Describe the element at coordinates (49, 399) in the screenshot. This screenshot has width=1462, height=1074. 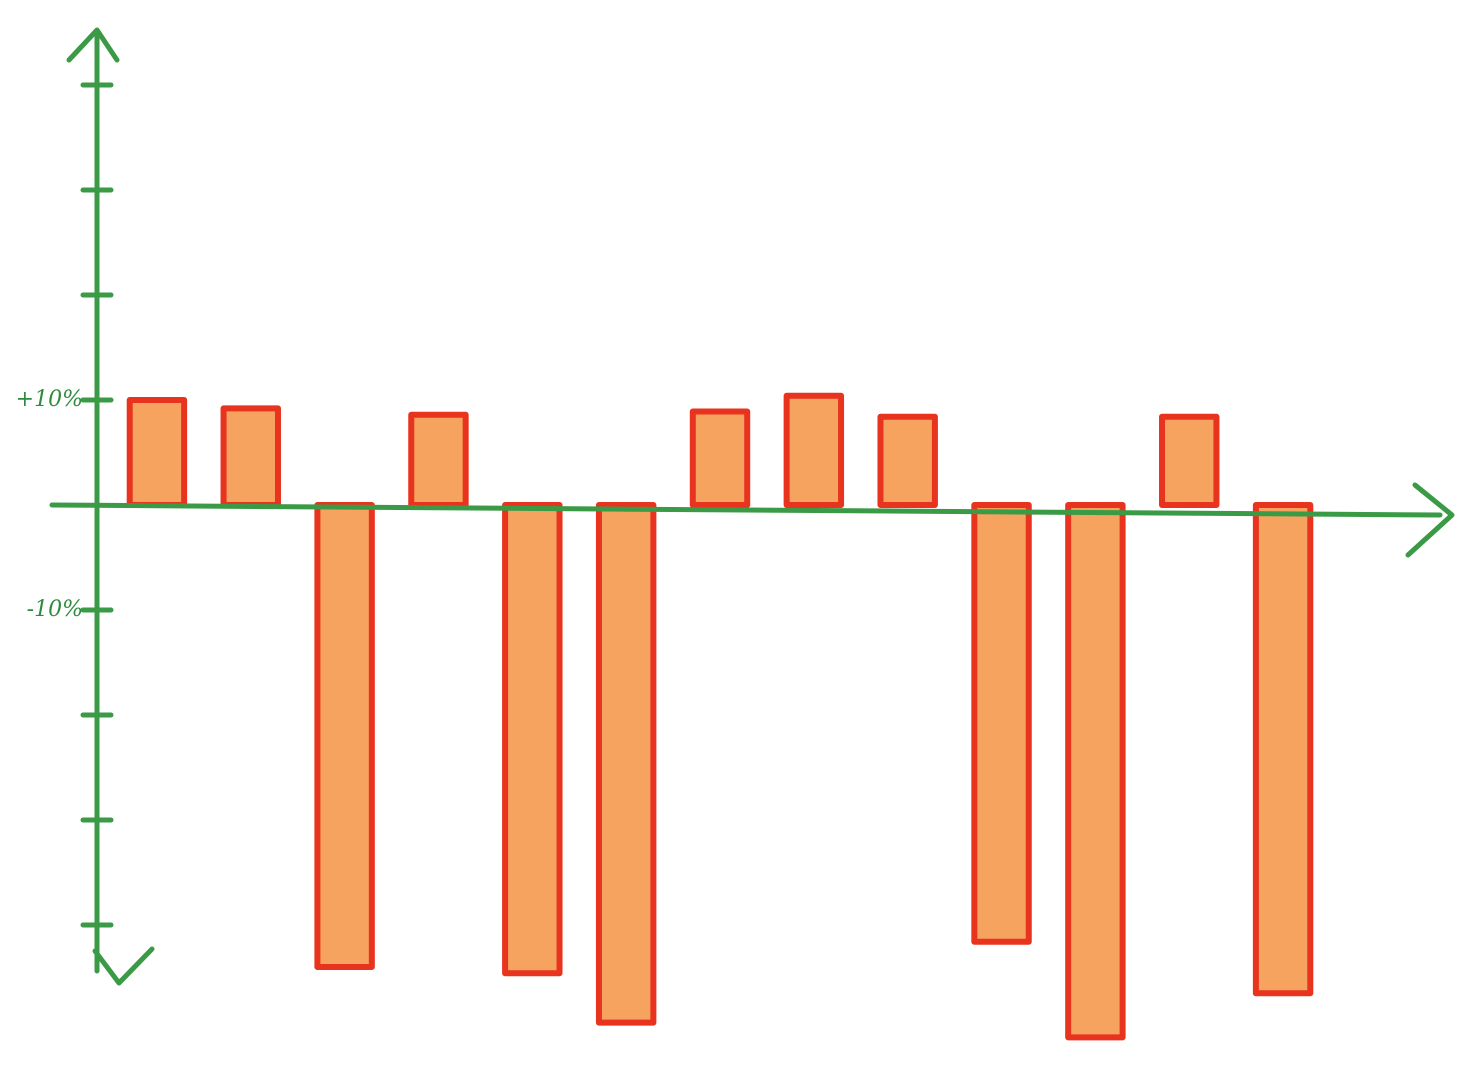
I see `y-tick-label: +10%` at that location.